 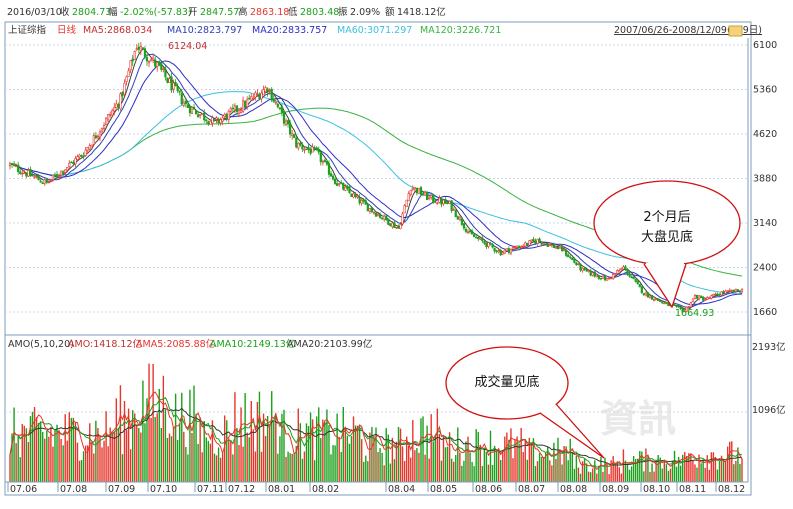 What do you see at coordinates (443, 489) in the screenshot?
I see `x-tick-label: 08.05` at bounding box center [443, 489].